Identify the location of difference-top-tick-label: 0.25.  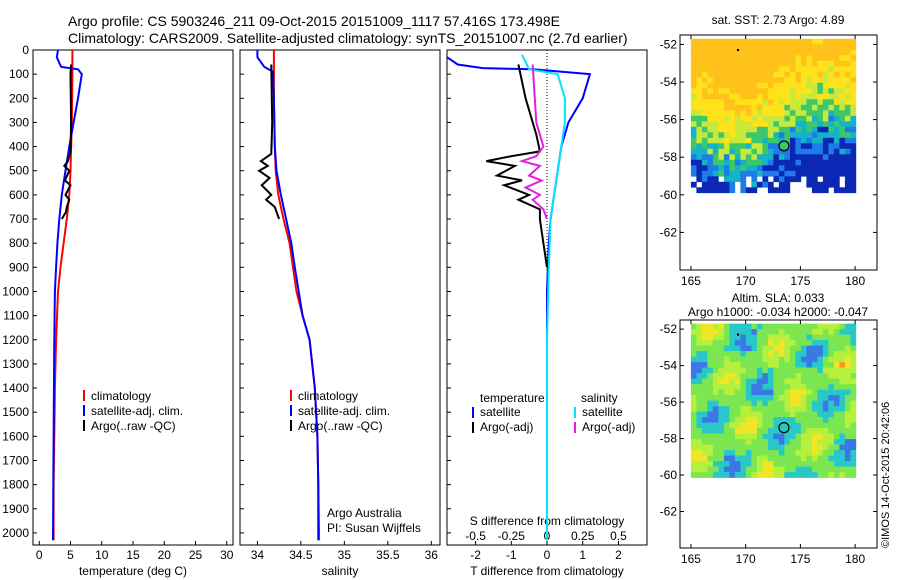
(583, 536).